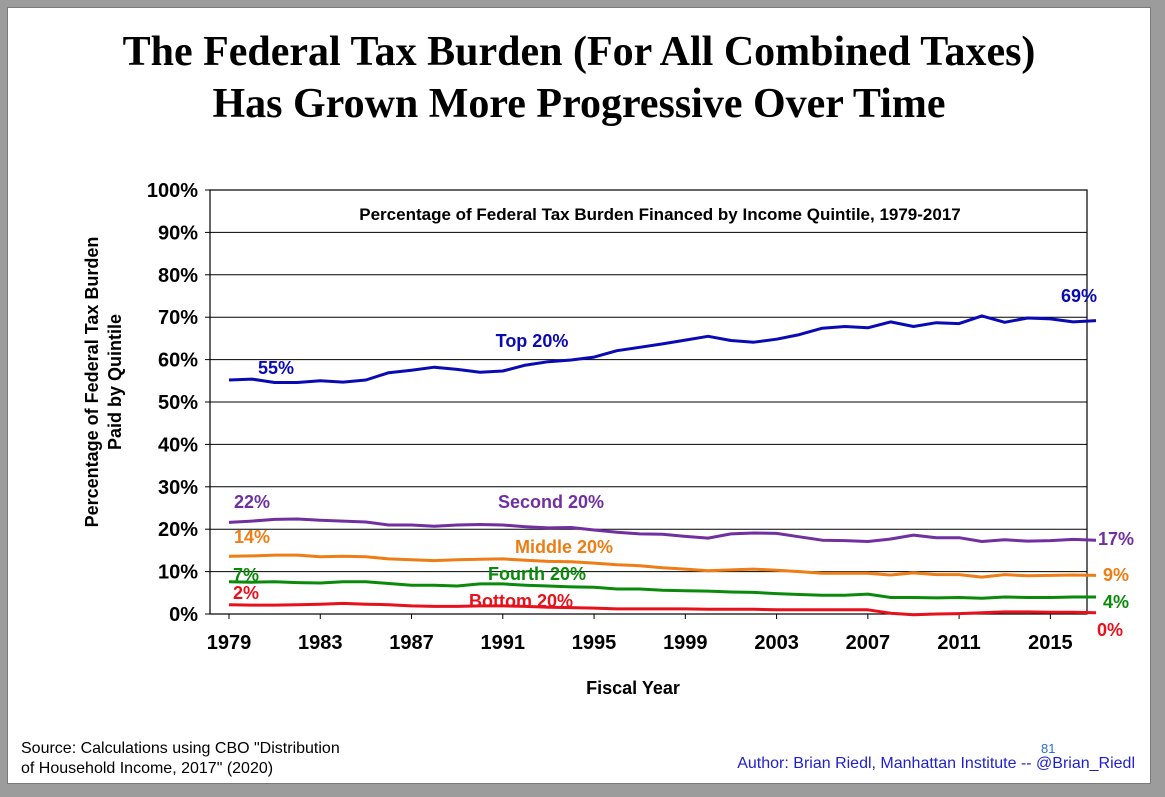 The height and width of the screenshot is (797, 1165). What do you see at coordinates (252, 537) in the screenshot?
I see `start-value-label-middle: 14%` at bounding box center [252, 537].